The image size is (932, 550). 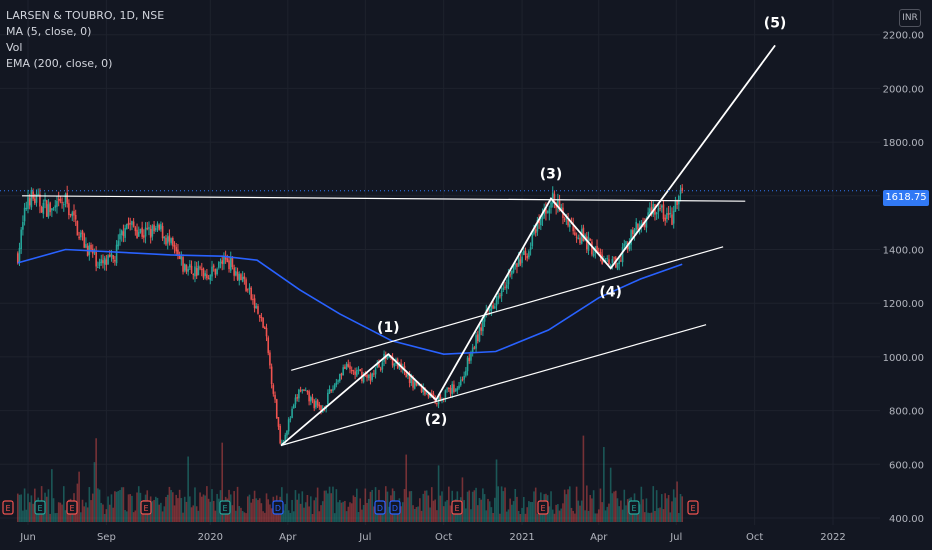 What do you see at coordinates (910, 18) in the screenshot?
I see `currency-badge: INR` at bounding box center [910, 18].